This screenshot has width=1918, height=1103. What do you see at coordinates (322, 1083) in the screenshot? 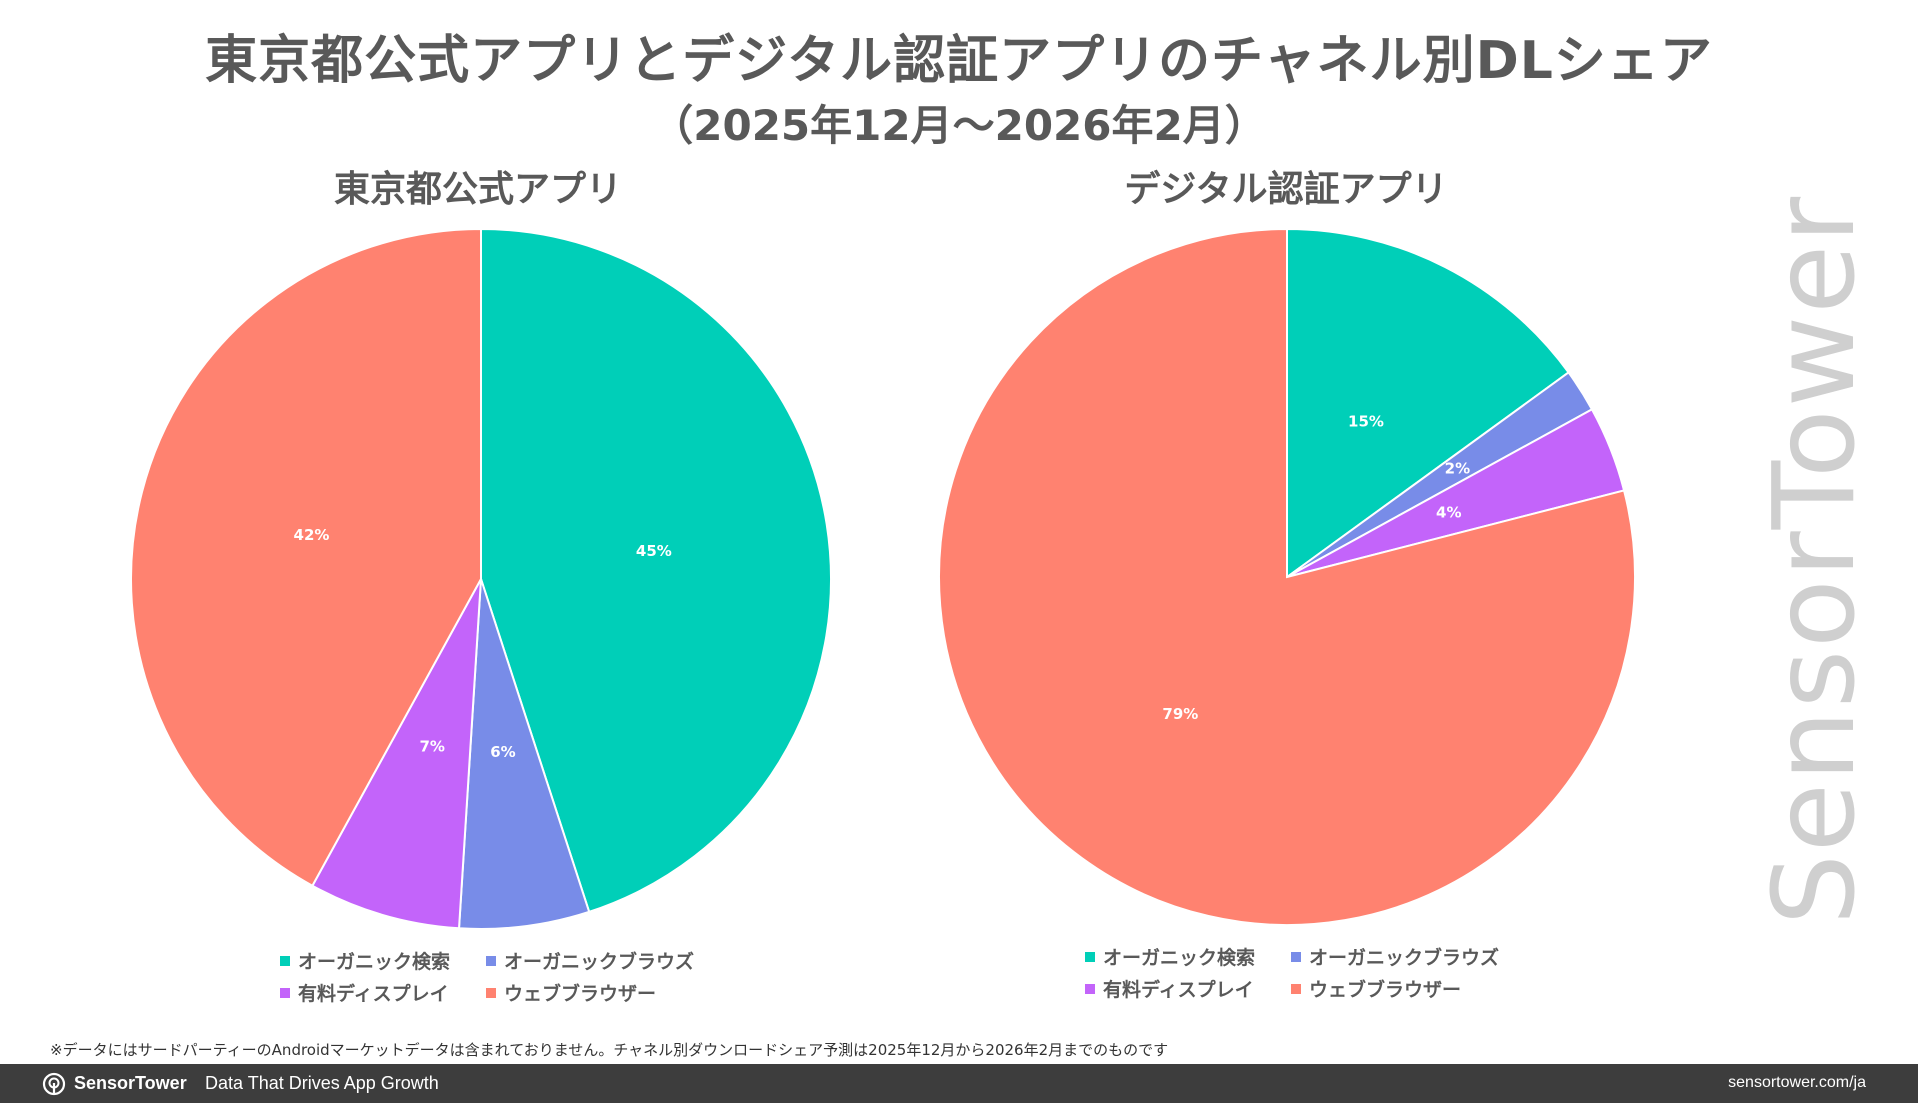
I see `footer-tagline: Data That Drives App Growth` at bounding box center [322, 1083].